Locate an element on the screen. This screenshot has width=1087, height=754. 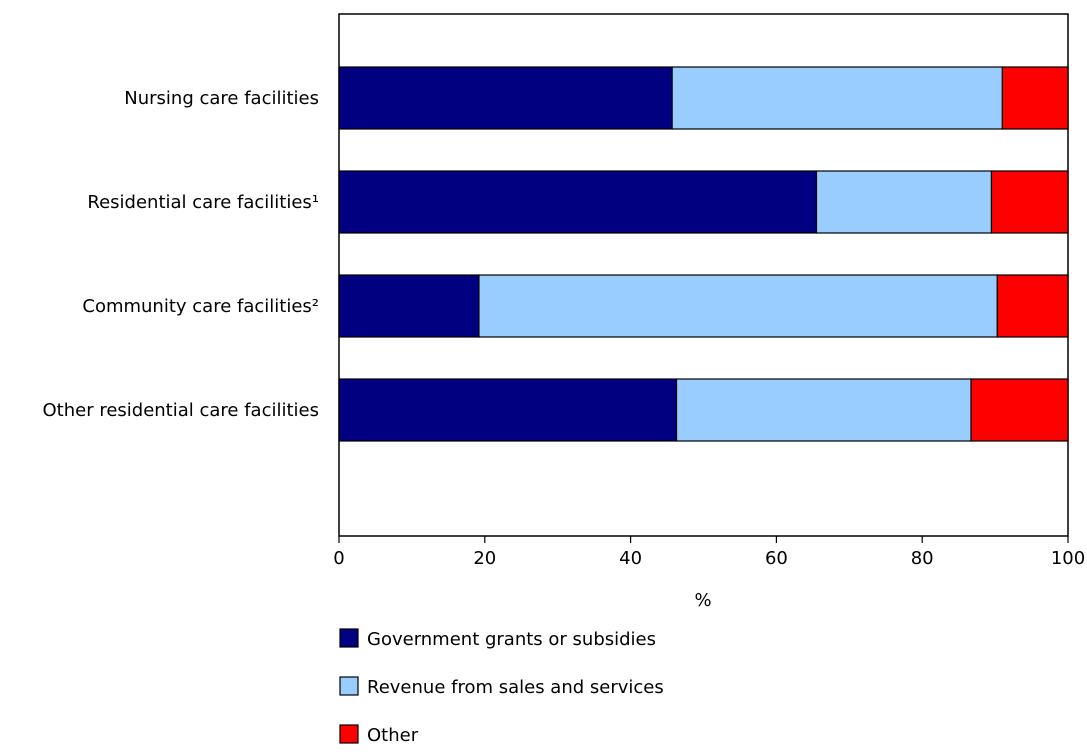
x-tick-label: 40 is located at coordinates (630, 558).